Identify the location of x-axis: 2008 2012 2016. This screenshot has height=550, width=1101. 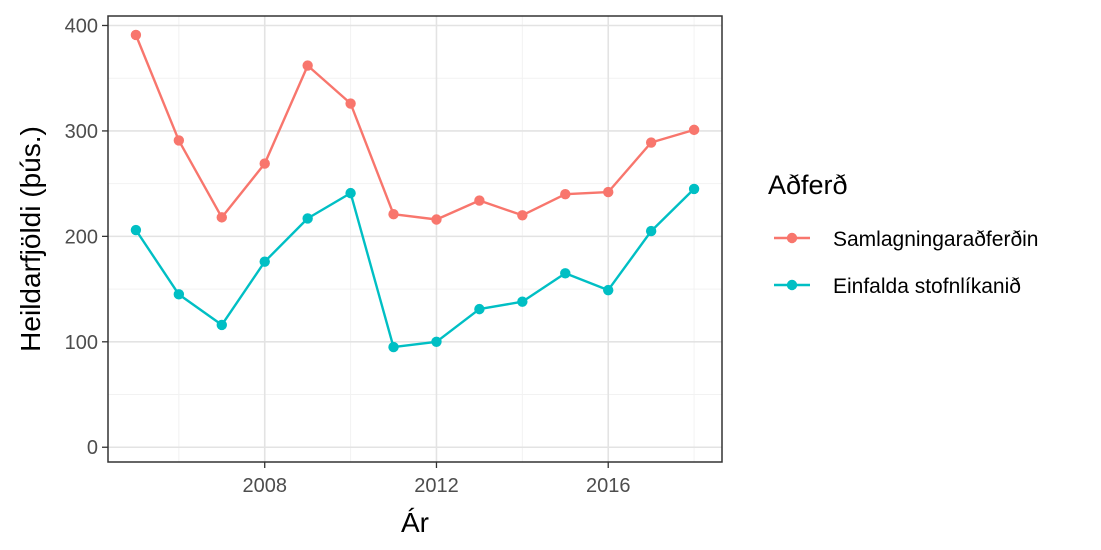
(436, 479).